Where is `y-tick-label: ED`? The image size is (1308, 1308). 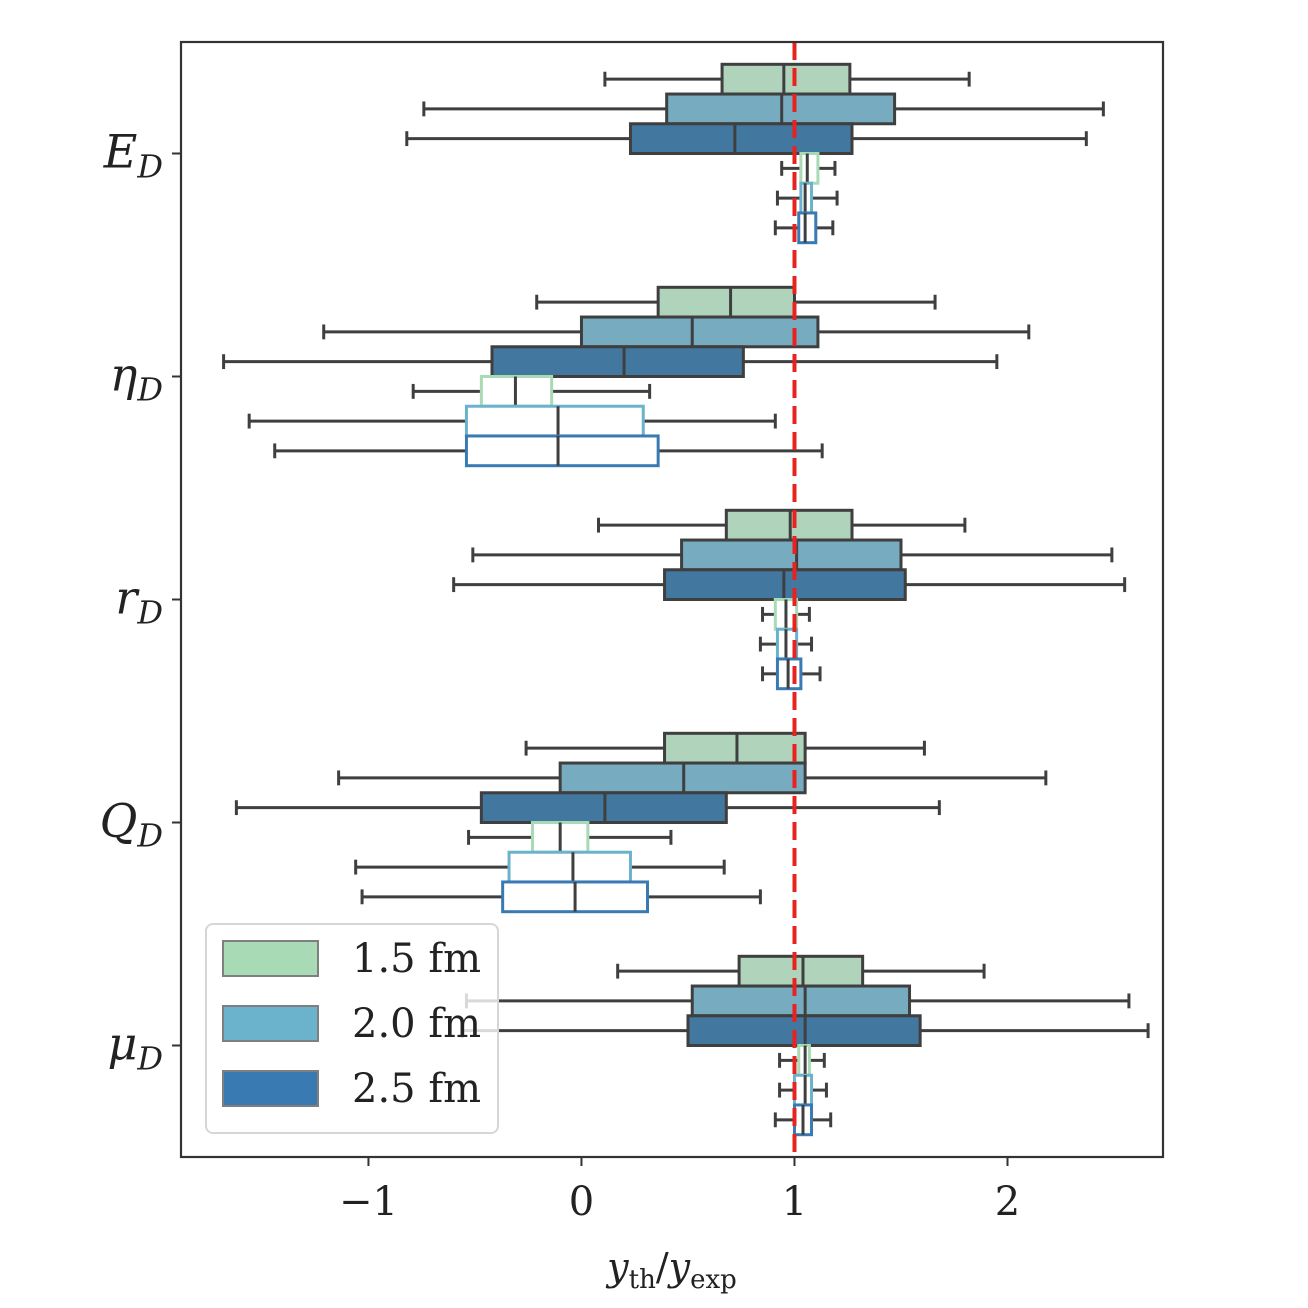
y-tick-label: ED is located at coordinates (133, 155).